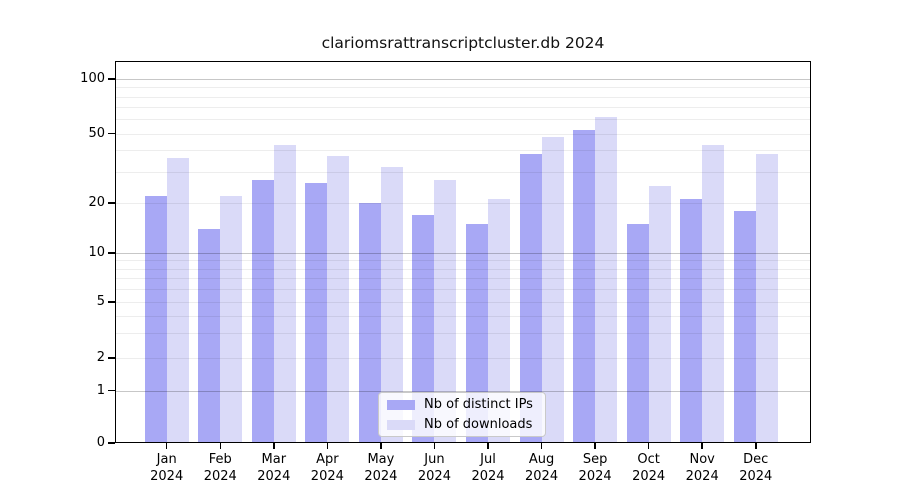 Image resolution: width=900 pixels, height=500 pixels. What do you see at coordinates (391, 305) in the screenshot?
I see `bar-downloads-may` at bounding box center [391, 305].